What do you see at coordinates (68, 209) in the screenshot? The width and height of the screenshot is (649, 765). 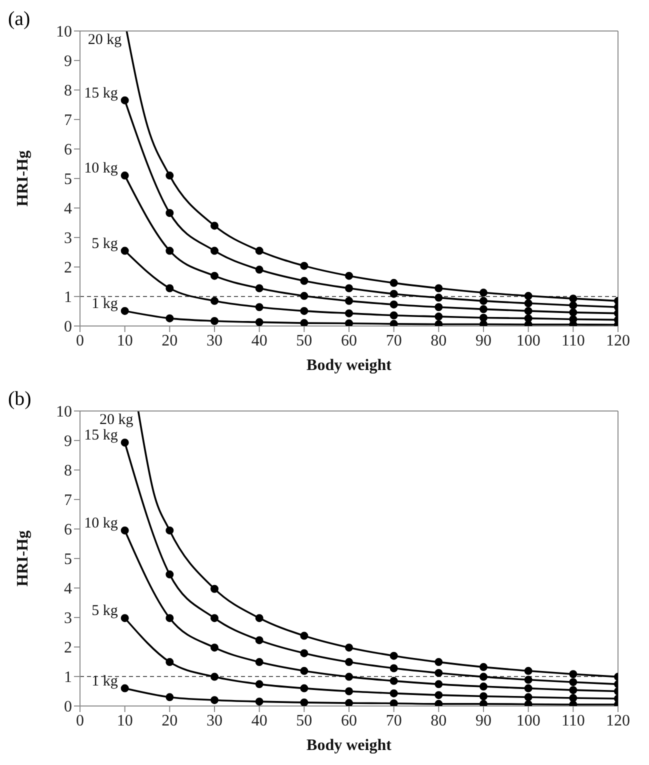 I see `y-tick-label: 4` at bounding box center [68, 209].